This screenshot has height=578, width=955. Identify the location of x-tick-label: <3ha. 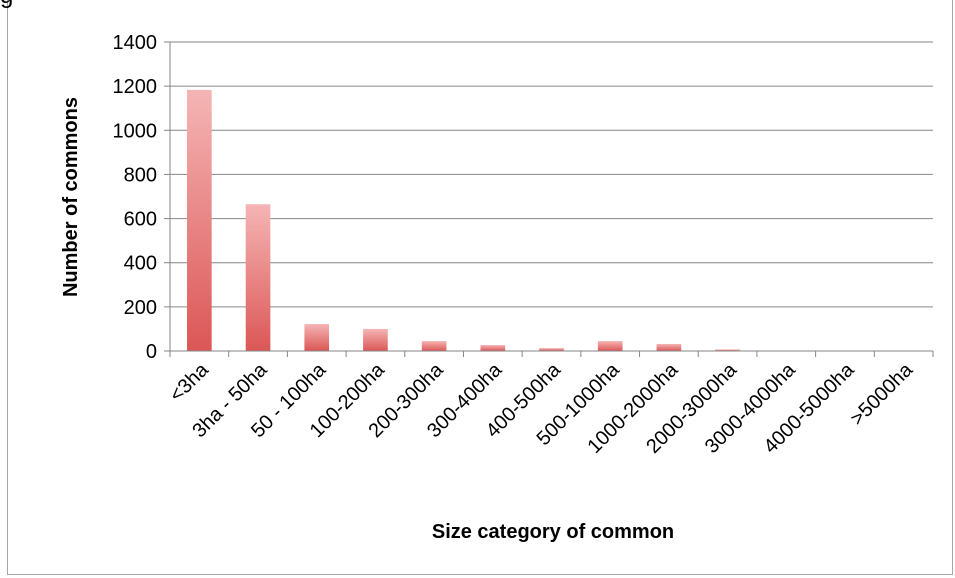
(189, 382).